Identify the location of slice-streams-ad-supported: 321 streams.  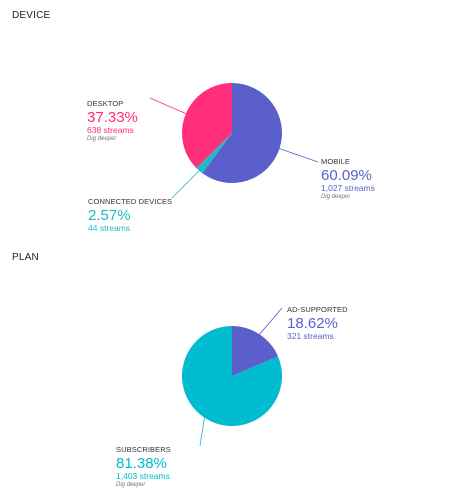
(310, 335).